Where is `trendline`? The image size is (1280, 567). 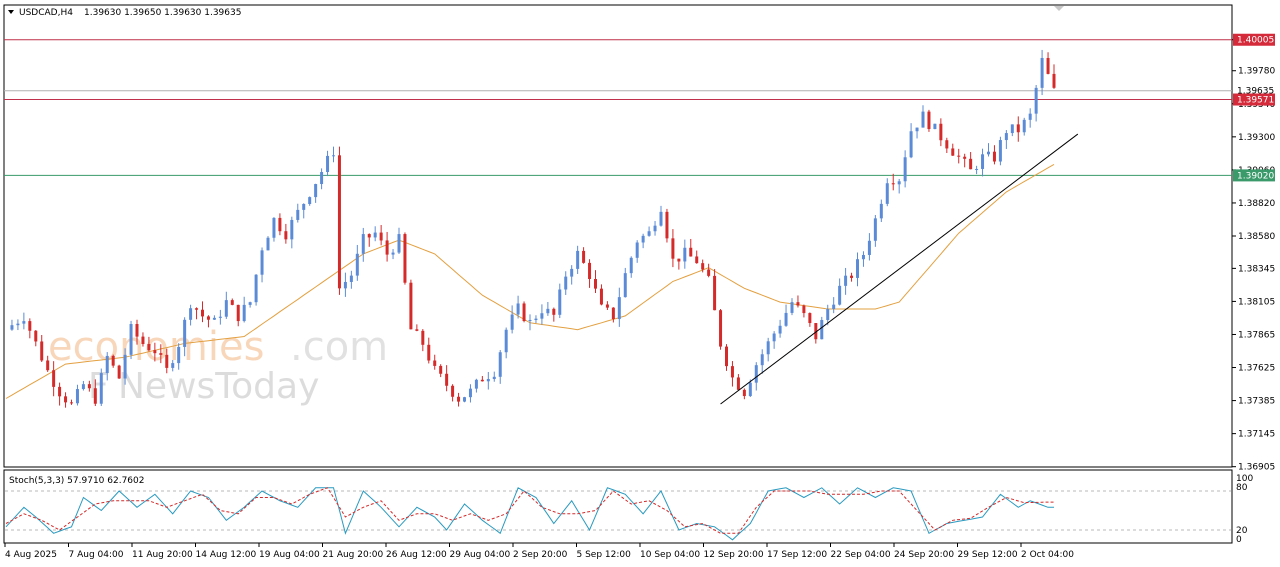
trendline is located at coordinates (899, 269).